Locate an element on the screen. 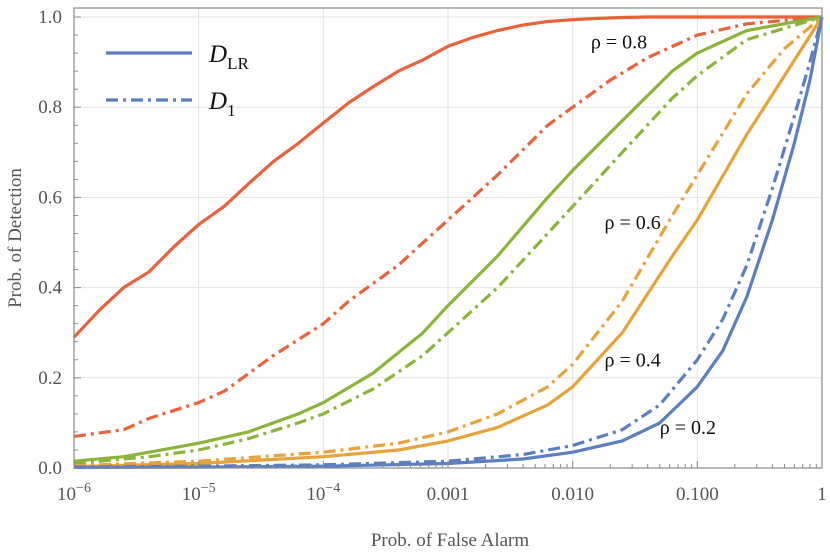 The height and width of the screenshot is (554, 830). x-tick-label: 0.100 is located at coordinates (697, 494).